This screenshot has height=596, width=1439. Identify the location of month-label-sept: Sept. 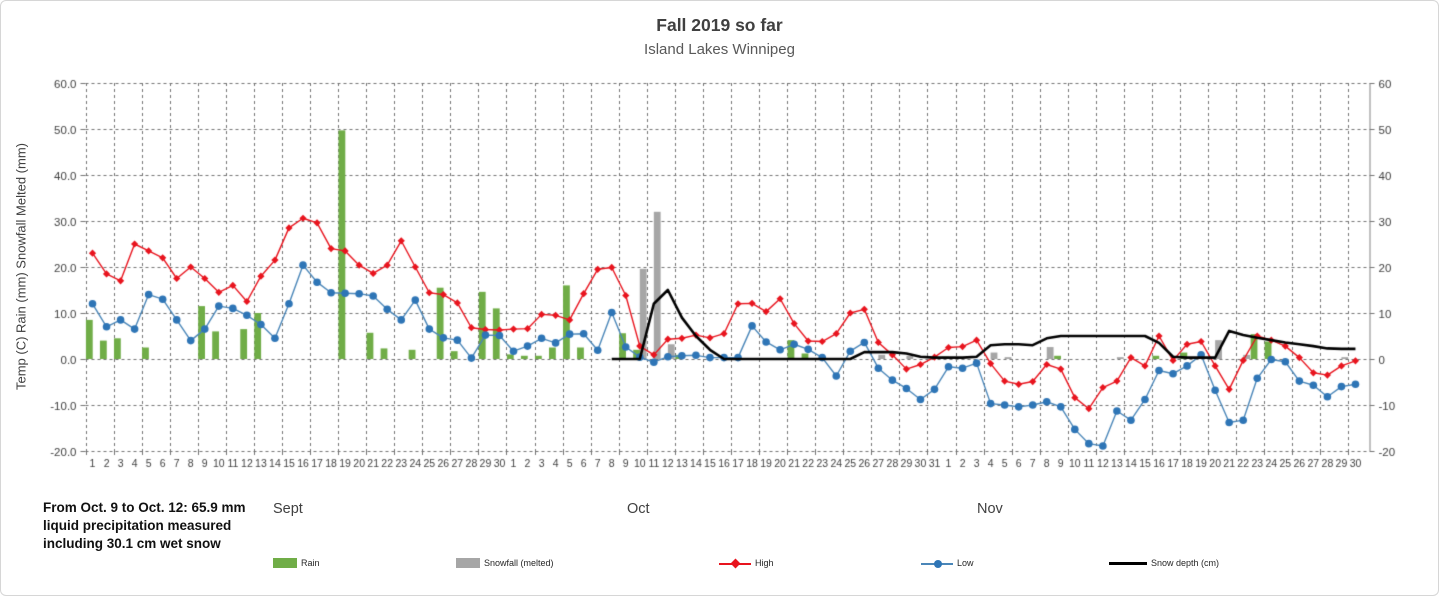
(288, 509).